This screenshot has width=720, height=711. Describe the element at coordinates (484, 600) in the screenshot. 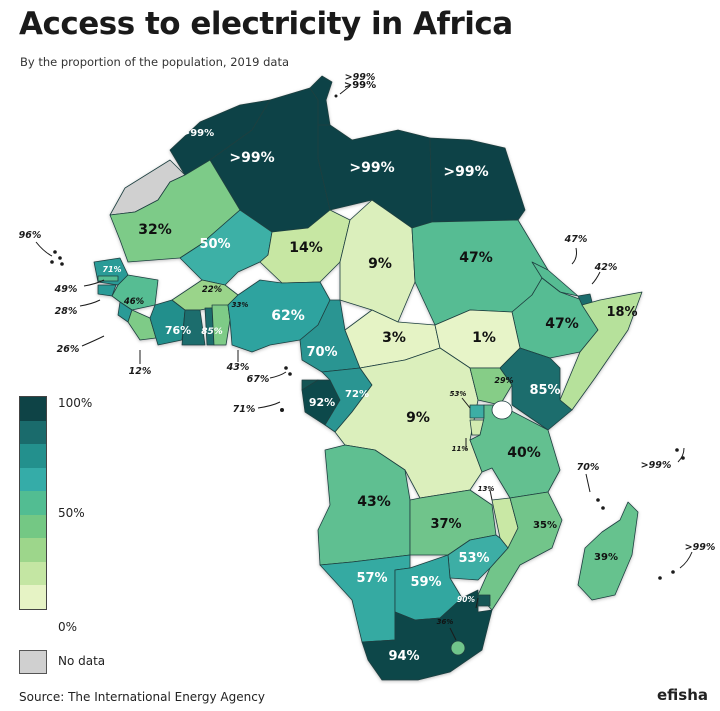

I see `region-eswatini` at that location.